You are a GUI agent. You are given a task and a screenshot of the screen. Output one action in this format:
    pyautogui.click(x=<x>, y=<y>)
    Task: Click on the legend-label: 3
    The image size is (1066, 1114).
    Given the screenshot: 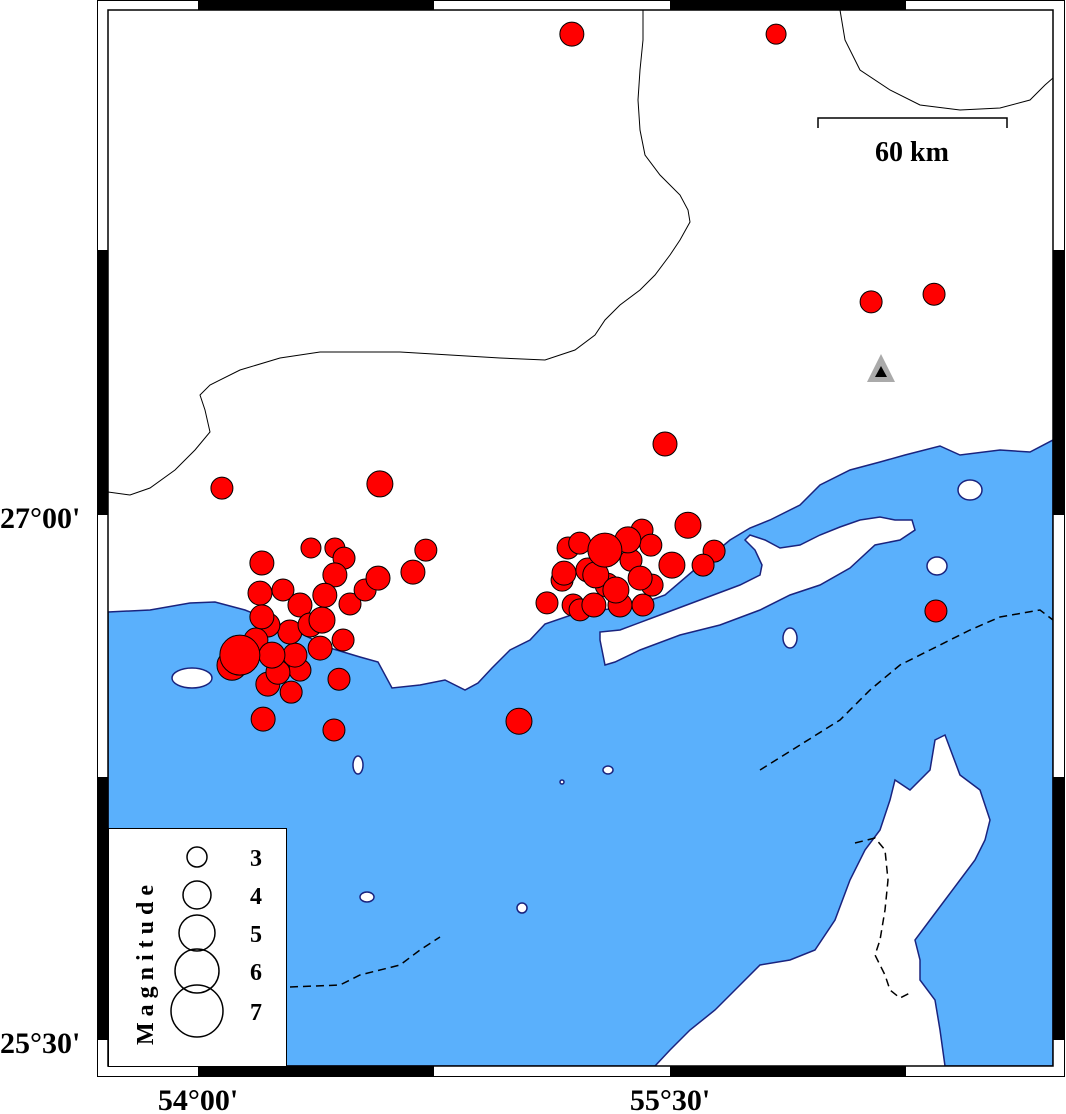 What is the action you would take?
    pyautogui.click(x=256, y=859)
    